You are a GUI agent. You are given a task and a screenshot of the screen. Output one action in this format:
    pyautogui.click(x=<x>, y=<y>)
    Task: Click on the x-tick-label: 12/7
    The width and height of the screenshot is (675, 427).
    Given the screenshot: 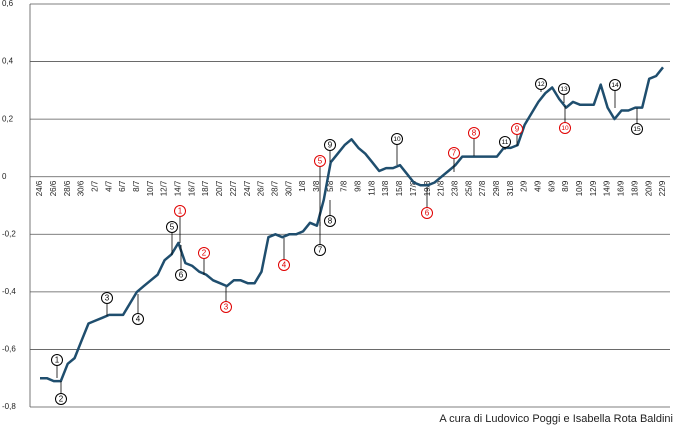 What is the action you would take?
    pyautogui.click(x=164, y=188)
    